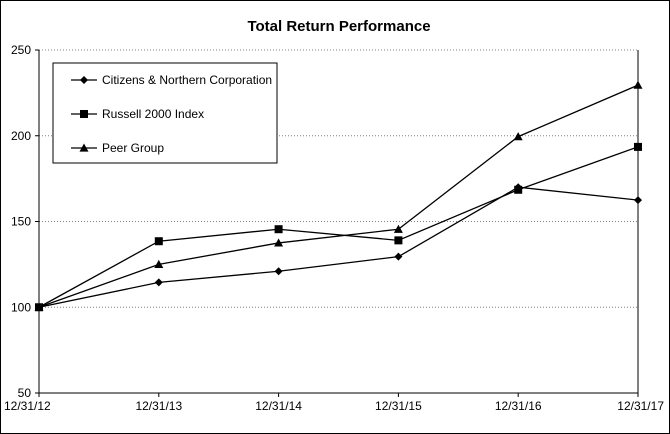 The image size is (670, 434). I want to click on y-tick-label: 100, so click(21, 307).